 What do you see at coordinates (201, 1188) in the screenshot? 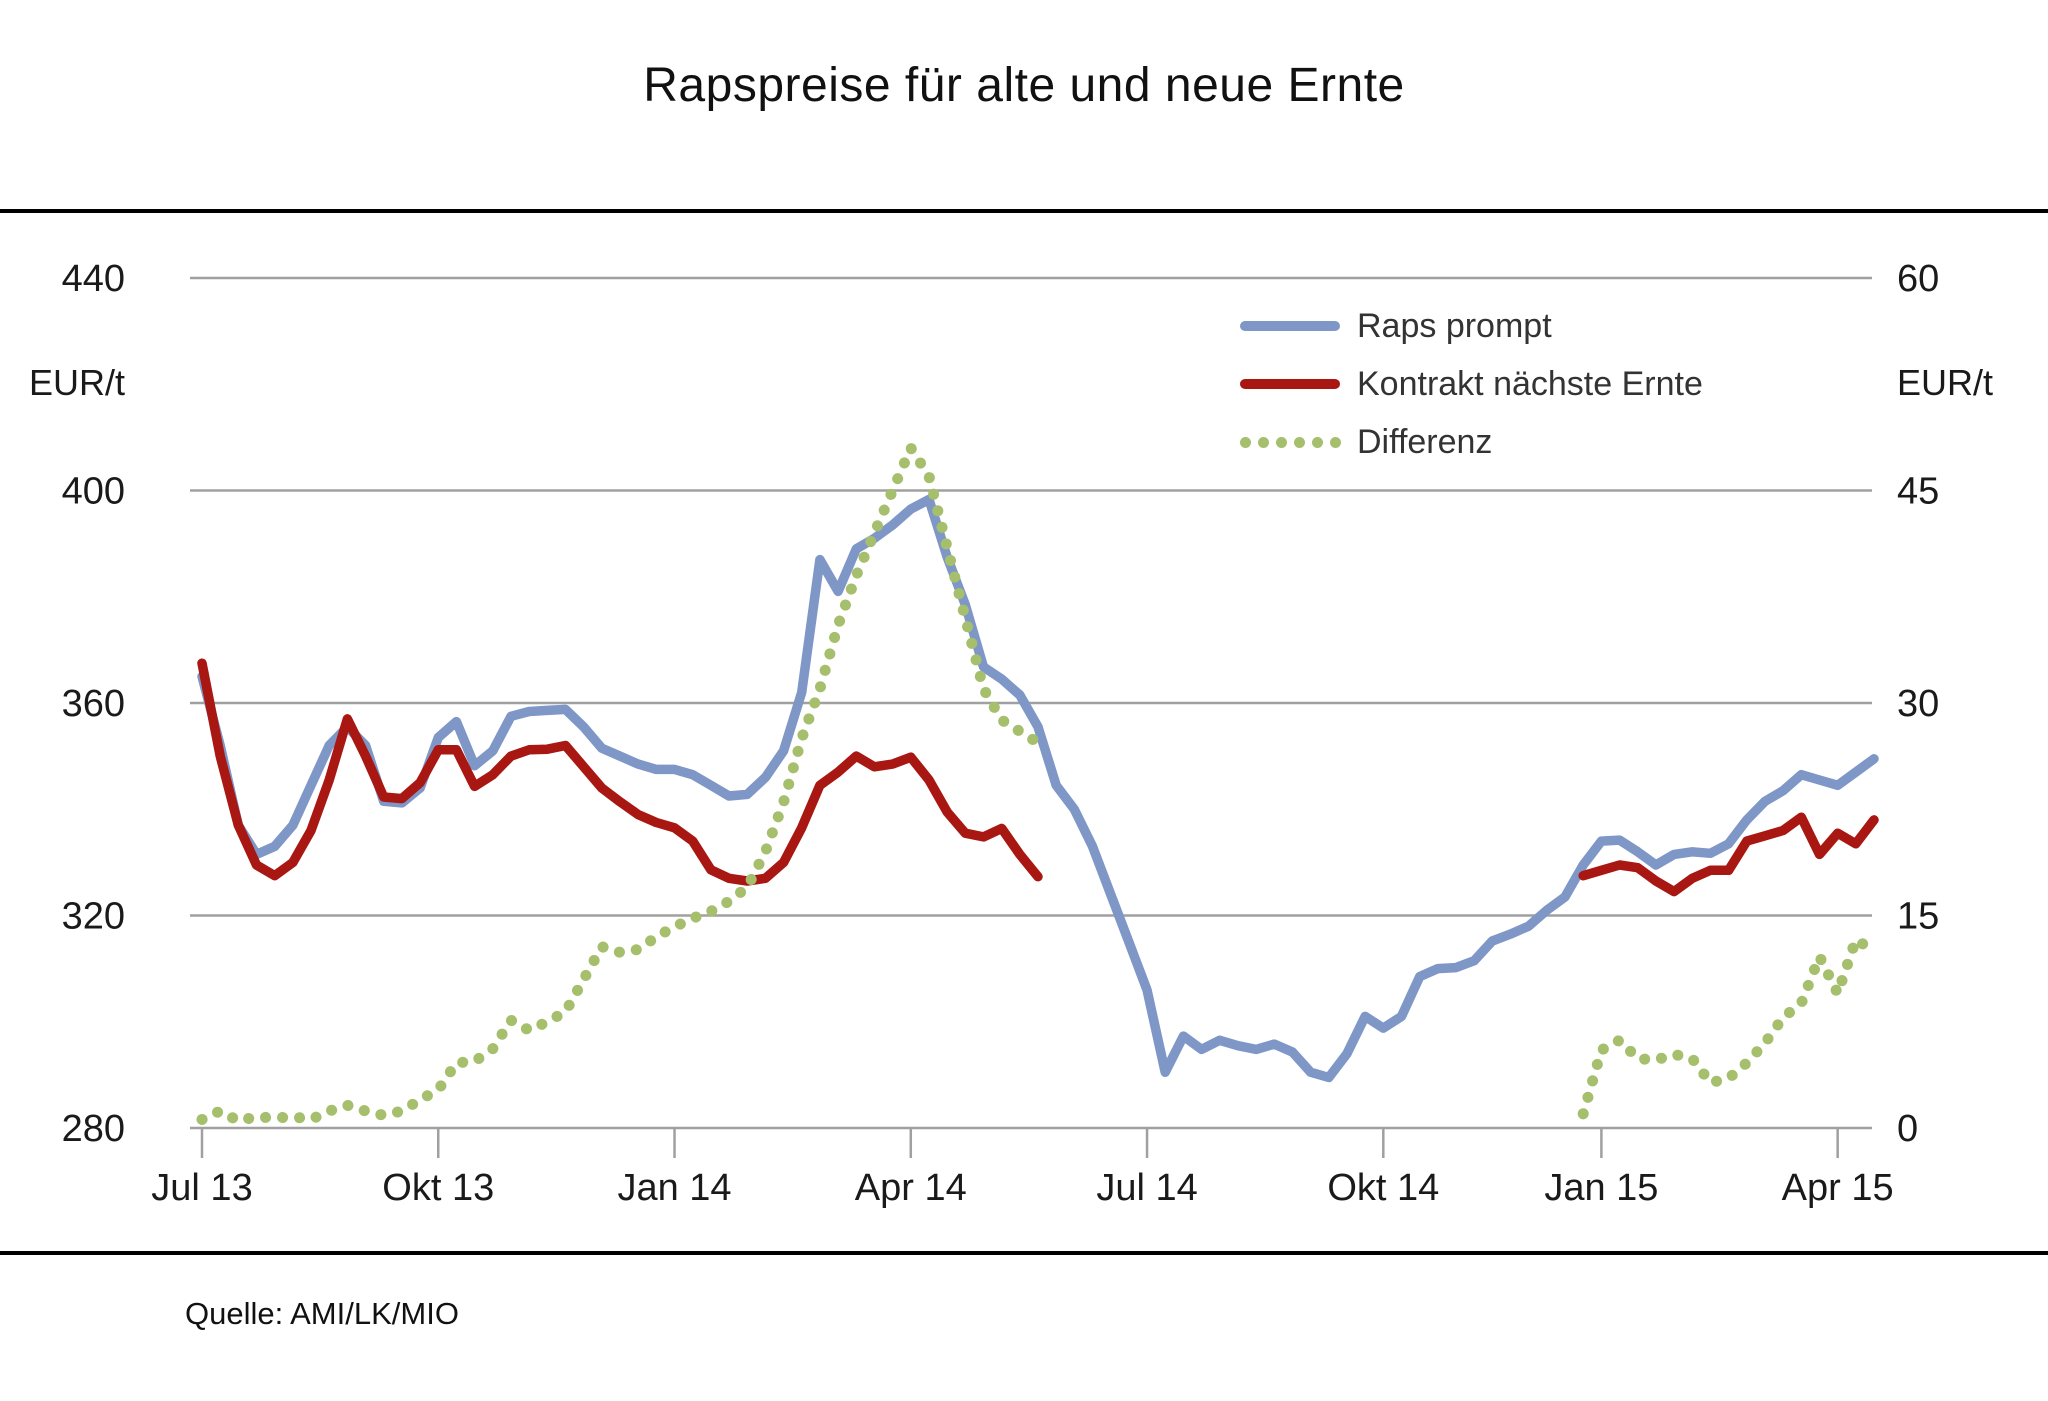
I see `x-tick-label: Jul 13` at bounding box center [201, 1188].